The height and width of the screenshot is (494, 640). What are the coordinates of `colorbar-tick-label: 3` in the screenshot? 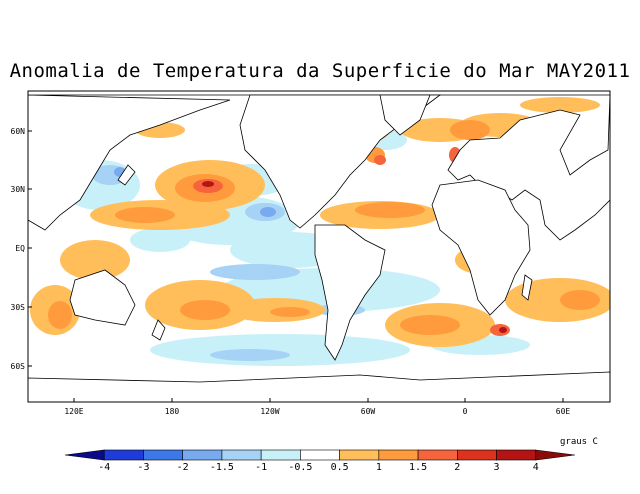 It's located at (496, 467).